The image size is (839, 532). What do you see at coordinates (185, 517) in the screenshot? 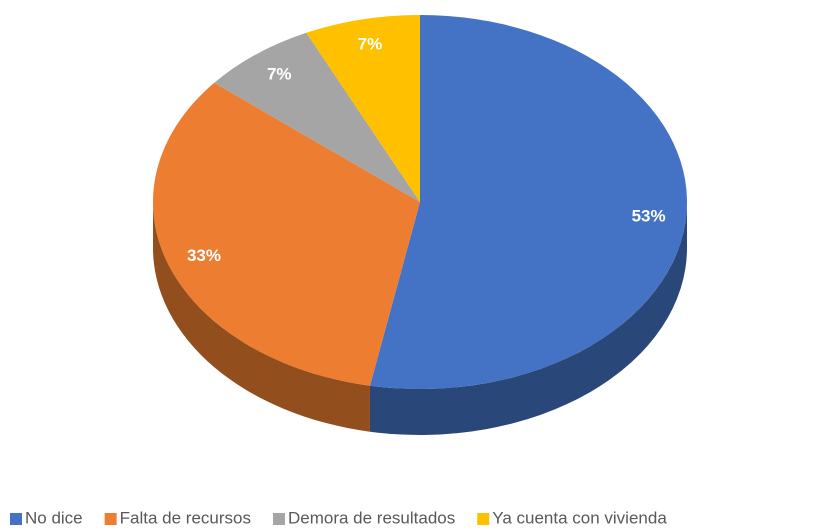
I see `legend-label: Falta de recursos` at bounding box center [185, 517].